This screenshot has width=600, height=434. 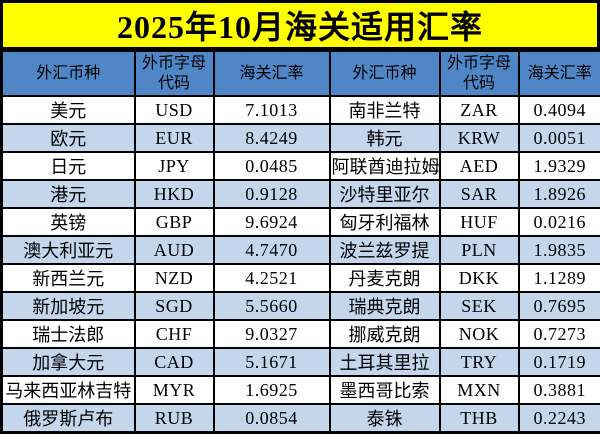 What do you see at coordinates (559, 362) in the screenshot?
I see `rate-cell: 0.1719` at bounding box center [559, 362].